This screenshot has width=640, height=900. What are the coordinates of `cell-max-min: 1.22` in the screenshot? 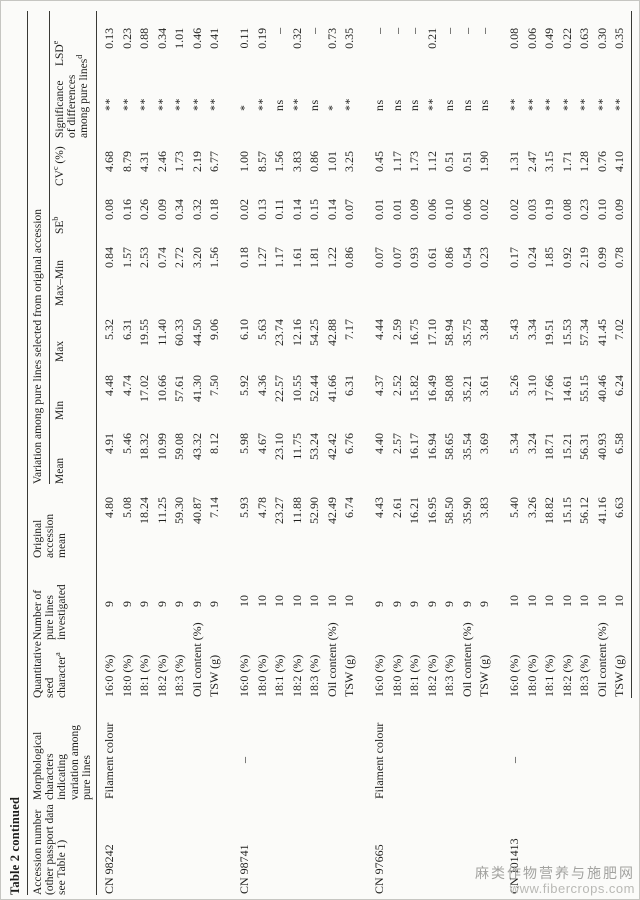 It's located at (331, 257).